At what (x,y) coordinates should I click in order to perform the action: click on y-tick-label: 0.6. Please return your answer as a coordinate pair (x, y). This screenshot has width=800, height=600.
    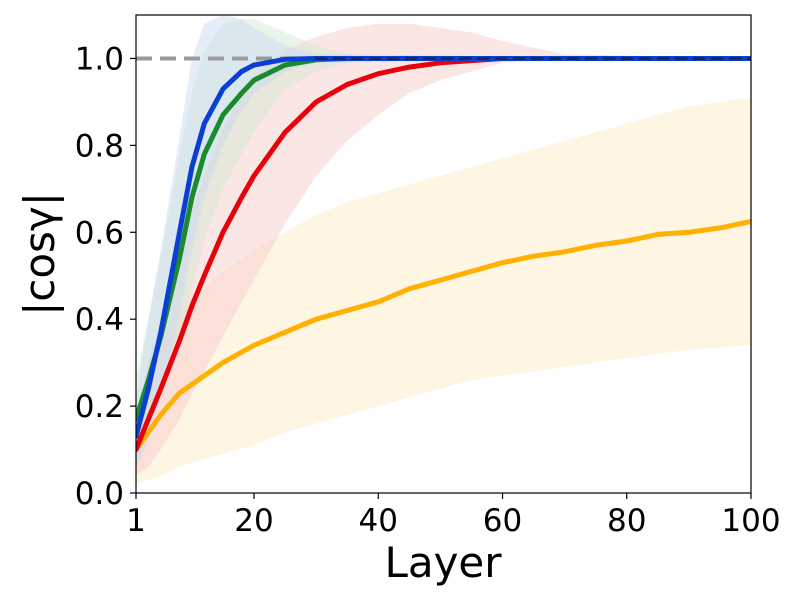
    Looking at the image, I should click on (99, 233).